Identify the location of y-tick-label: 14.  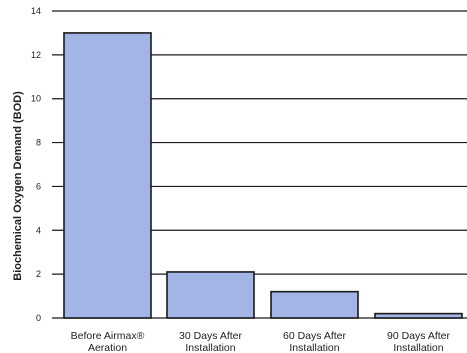
(36, 11).